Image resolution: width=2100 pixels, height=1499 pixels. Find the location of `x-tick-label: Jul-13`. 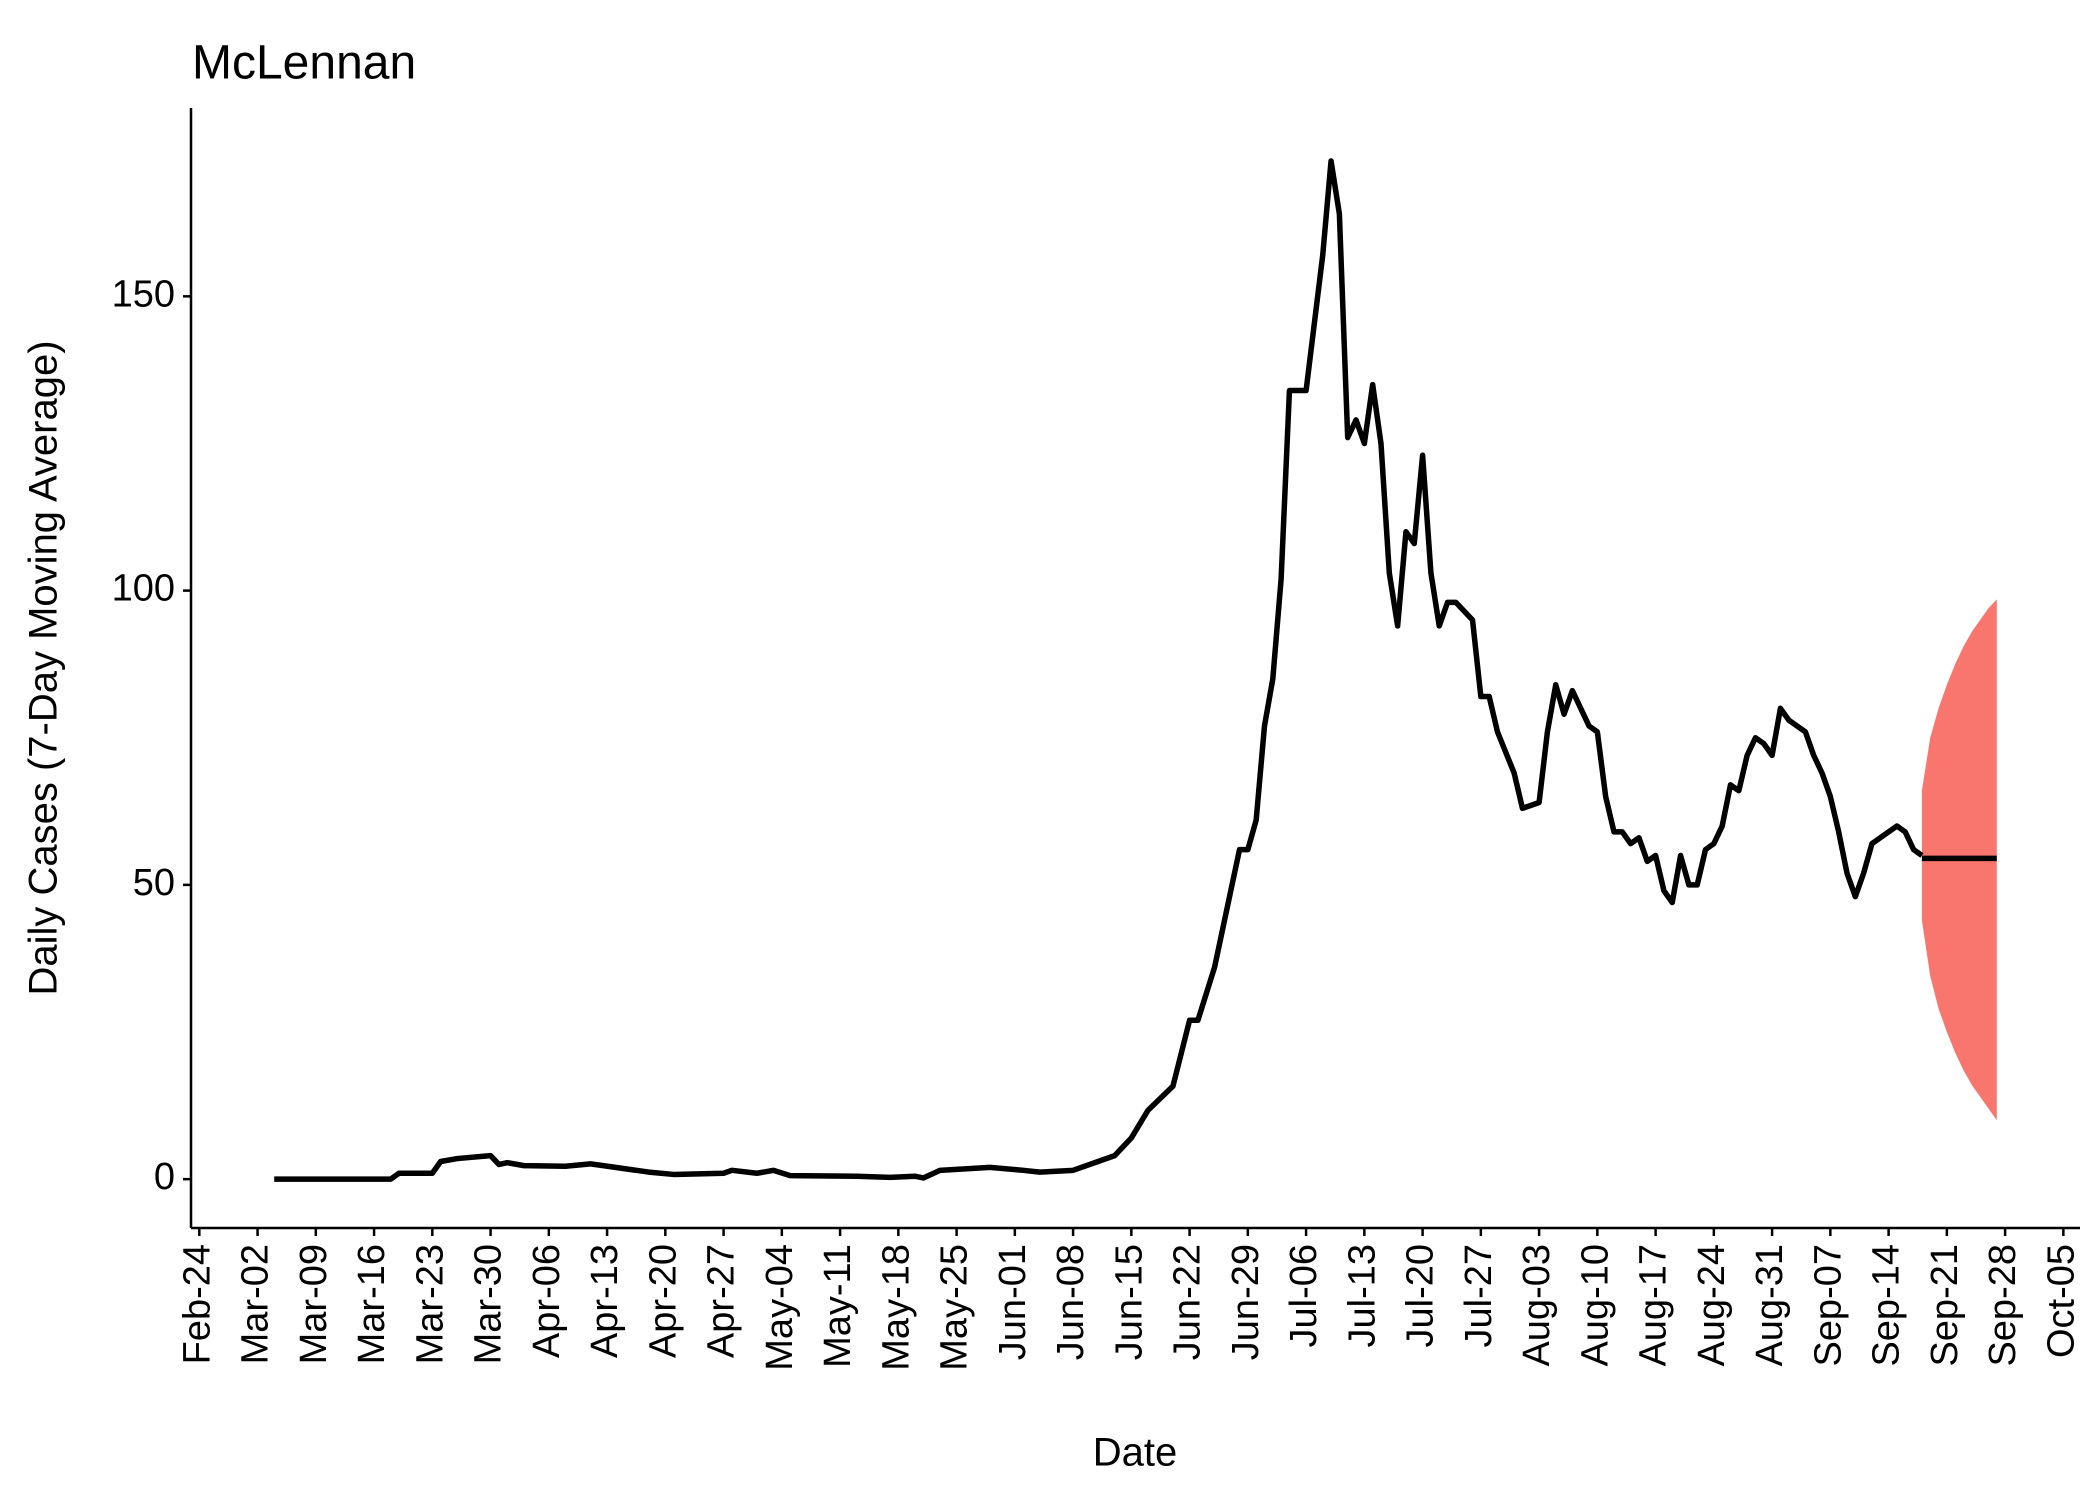

x-tick-label: Jul-13 is located at coordinates (1362, 1296).